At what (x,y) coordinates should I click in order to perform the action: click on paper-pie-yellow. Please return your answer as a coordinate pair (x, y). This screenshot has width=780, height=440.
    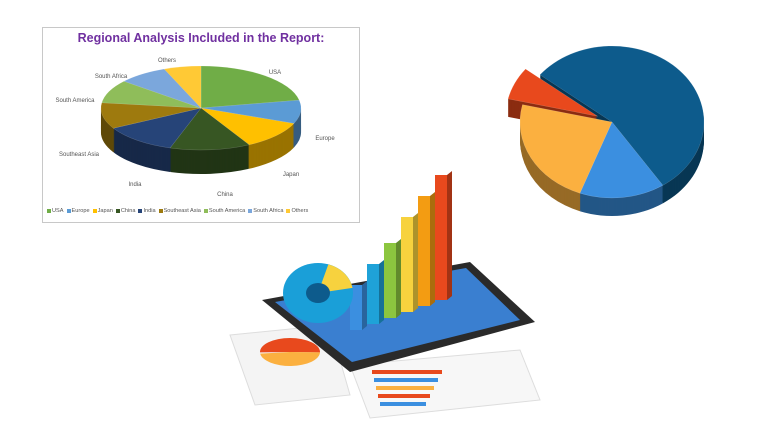
    Looking at the image, I should click on (290, 359).